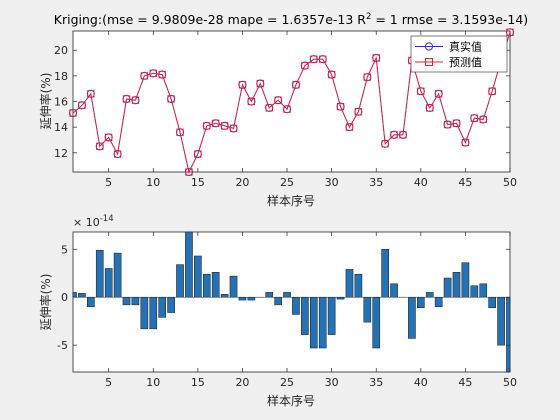 This screenshot has width=560, height=420. Describe the element at coordinates (465, 47) in the screenshot. I see `svg-text: 真实值` at that location.